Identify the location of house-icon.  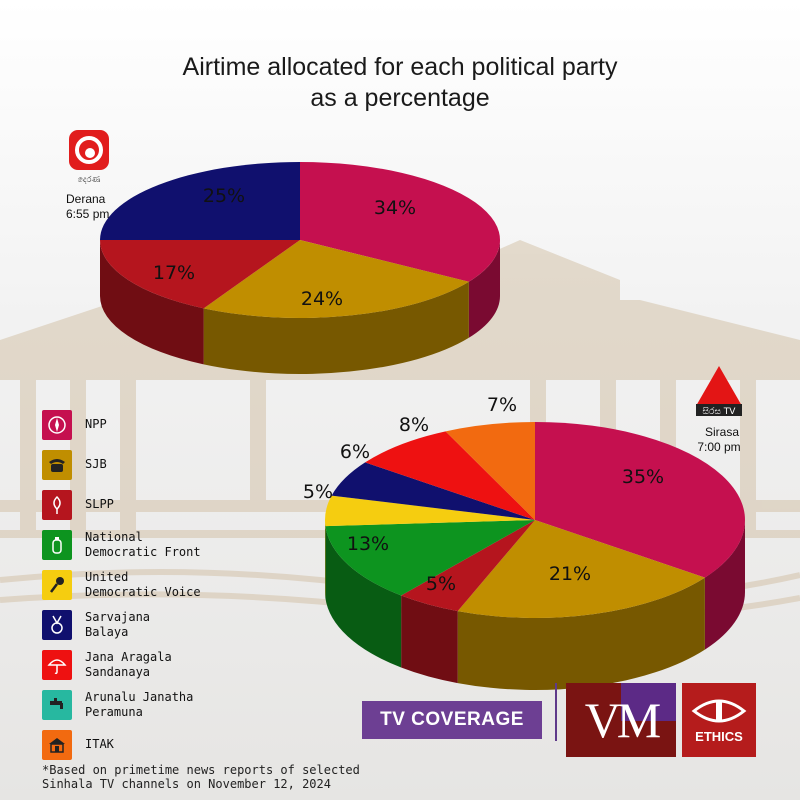
(57, 745).